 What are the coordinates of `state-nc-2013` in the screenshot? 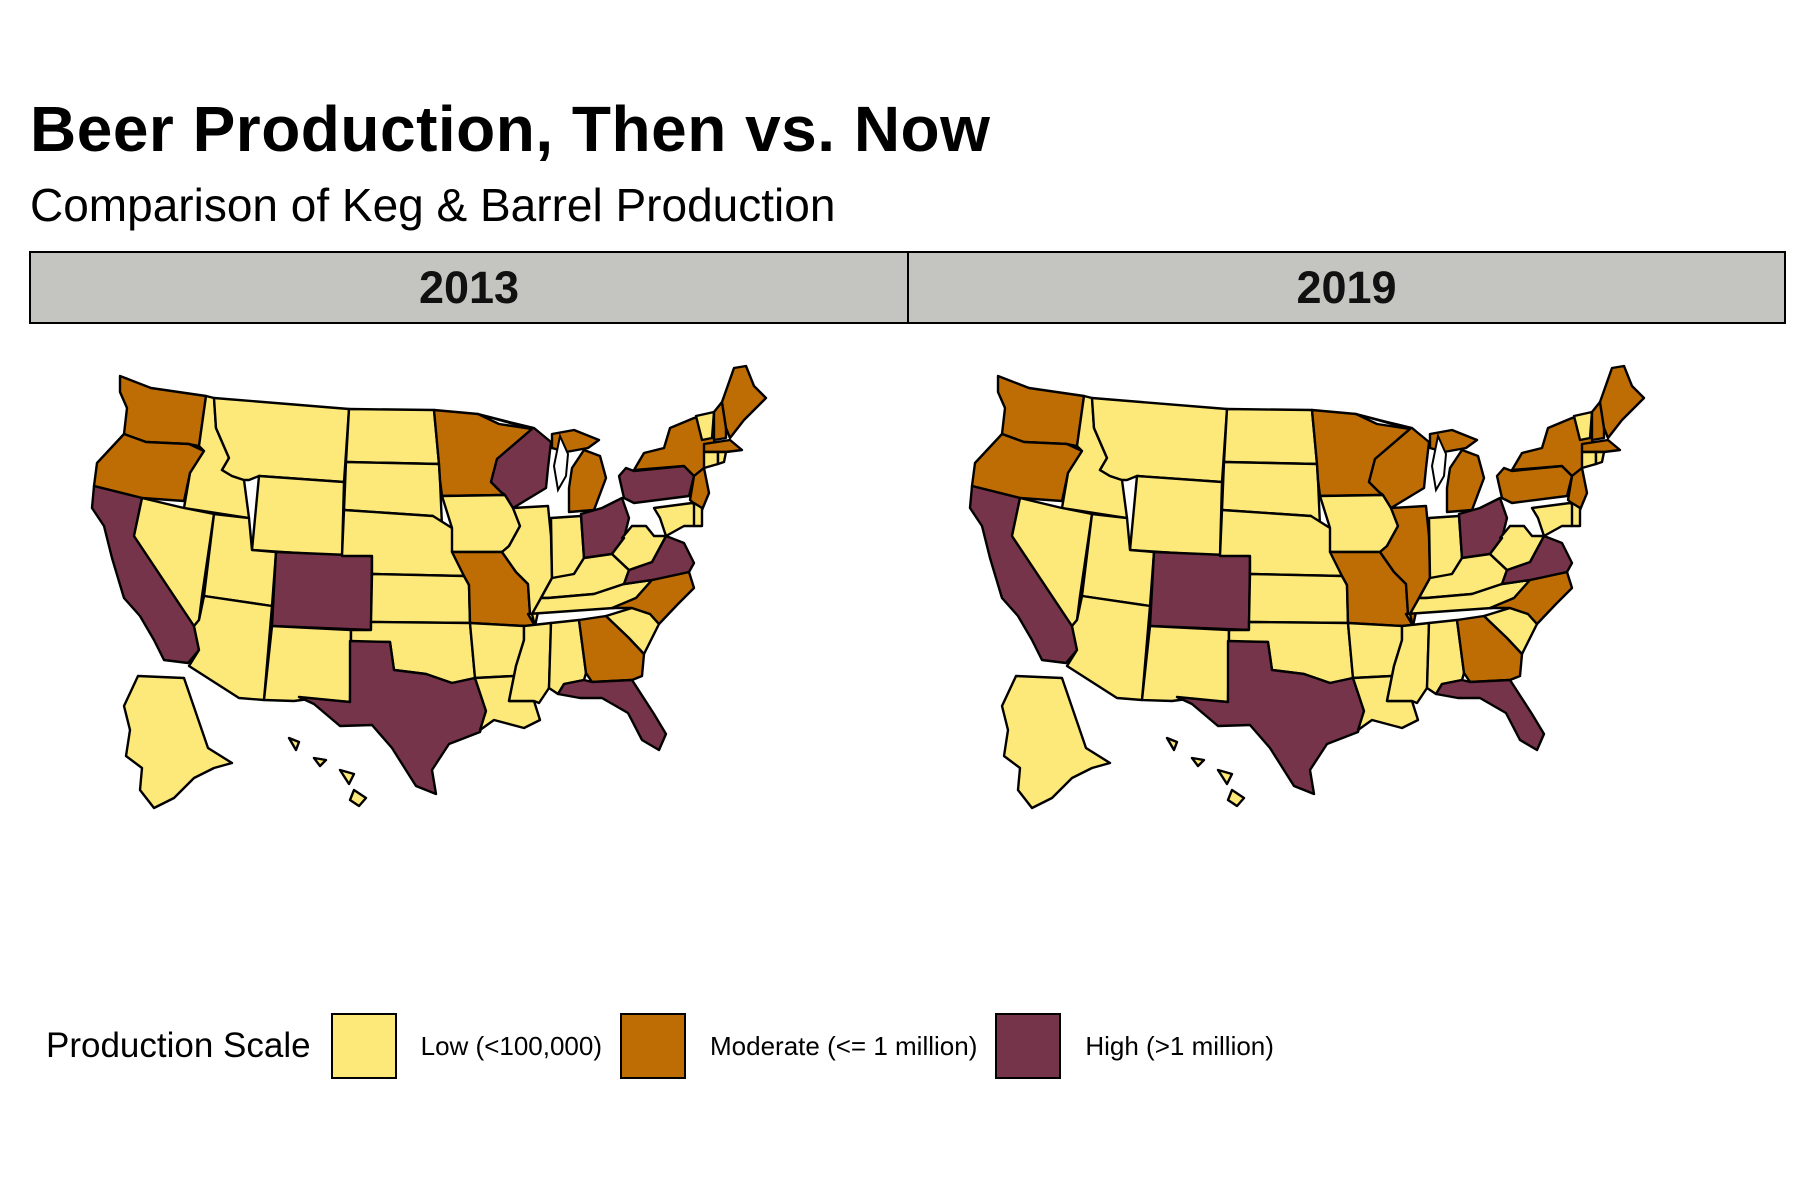 It's located at (653, 598).